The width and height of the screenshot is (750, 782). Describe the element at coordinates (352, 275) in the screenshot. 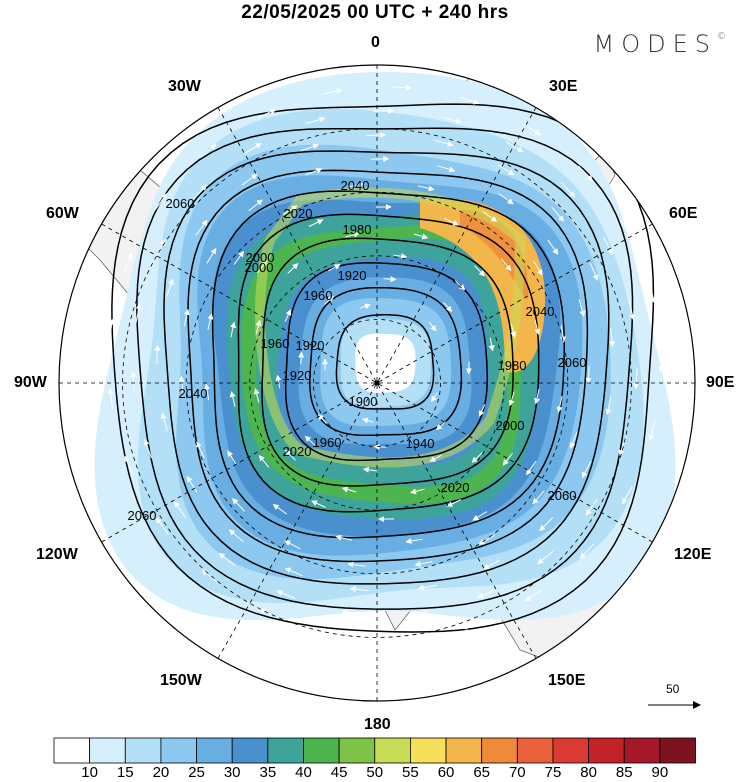

I see `contour-label: 1920` at that location.